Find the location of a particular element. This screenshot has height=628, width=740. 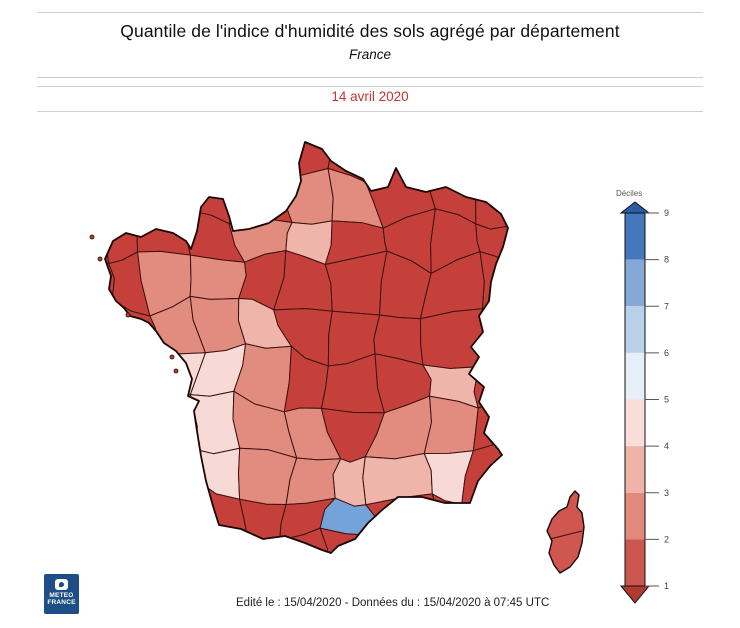

logo-line1: METEO is located at coordinates (61, 595).